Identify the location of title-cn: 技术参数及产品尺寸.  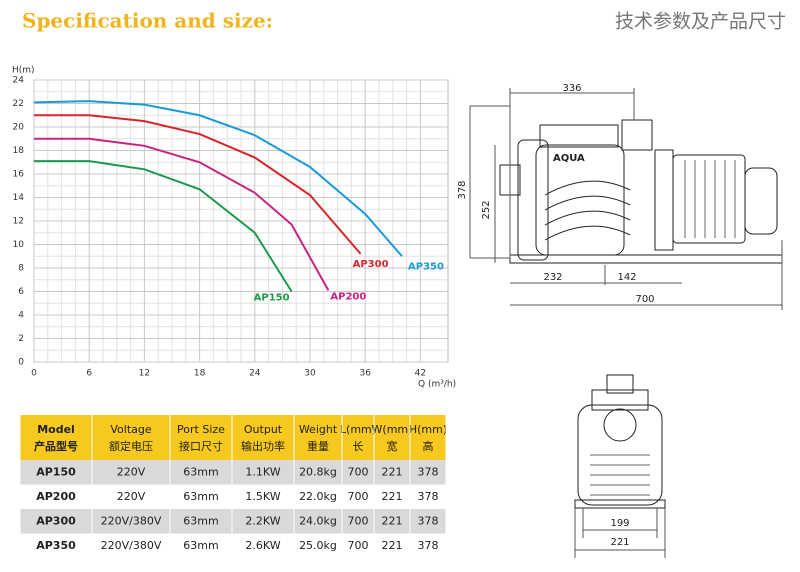
(700, 22).